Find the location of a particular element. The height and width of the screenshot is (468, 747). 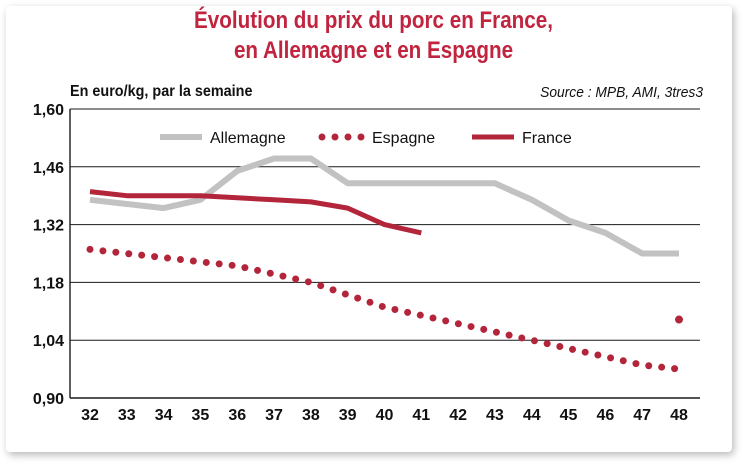

y-tick-label: 1,46 is located at coordinates (48, 168).